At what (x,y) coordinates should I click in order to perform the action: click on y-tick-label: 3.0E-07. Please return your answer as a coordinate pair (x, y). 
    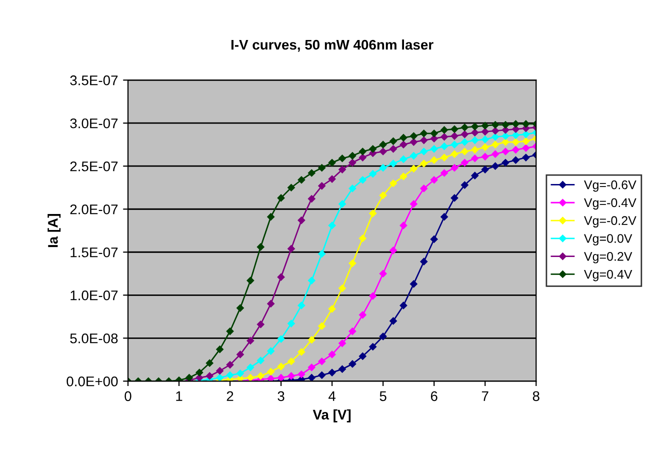
    Looking at the image, I should click on (94, 123).